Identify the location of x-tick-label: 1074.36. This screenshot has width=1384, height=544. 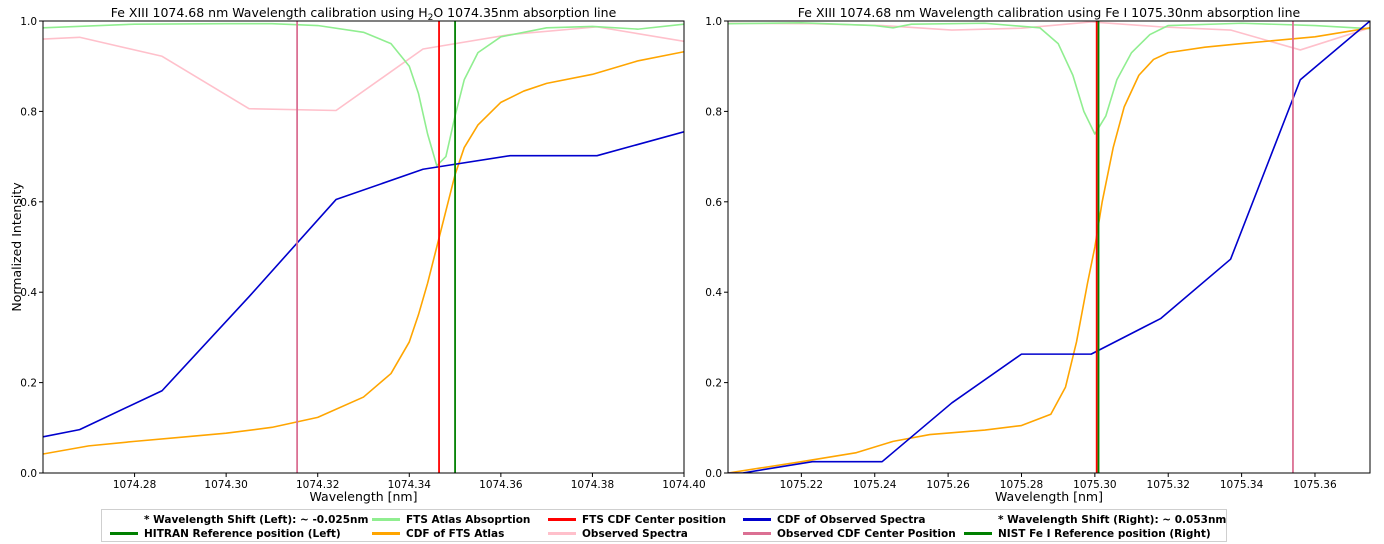
(501, 485).